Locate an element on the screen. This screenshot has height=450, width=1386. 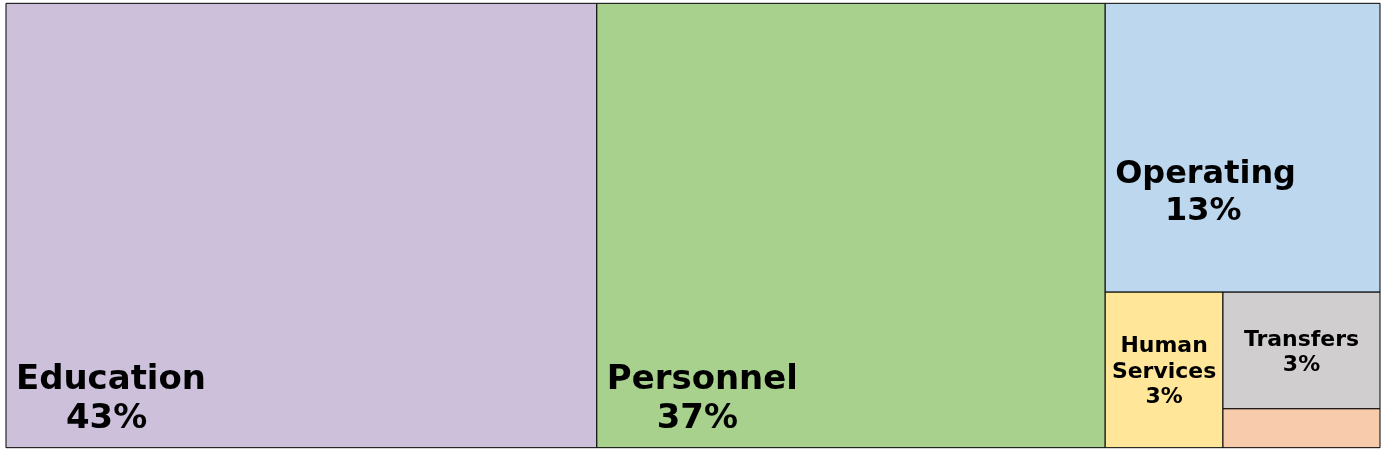
category-label: Human Services is located at coordinates (1164, 357).